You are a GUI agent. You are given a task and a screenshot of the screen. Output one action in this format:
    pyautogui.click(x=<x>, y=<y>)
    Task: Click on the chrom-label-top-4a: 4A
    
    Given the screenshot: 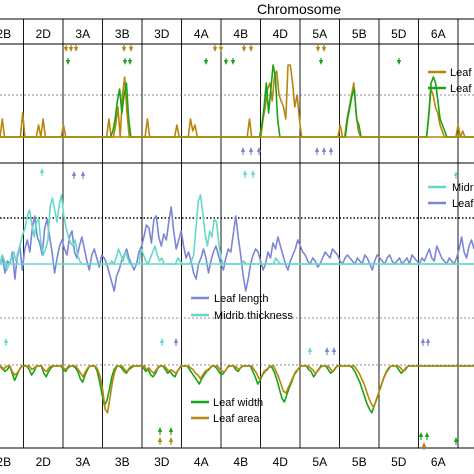 What is the action you would take?
    pyautogui.click(x=201, y=34)
    